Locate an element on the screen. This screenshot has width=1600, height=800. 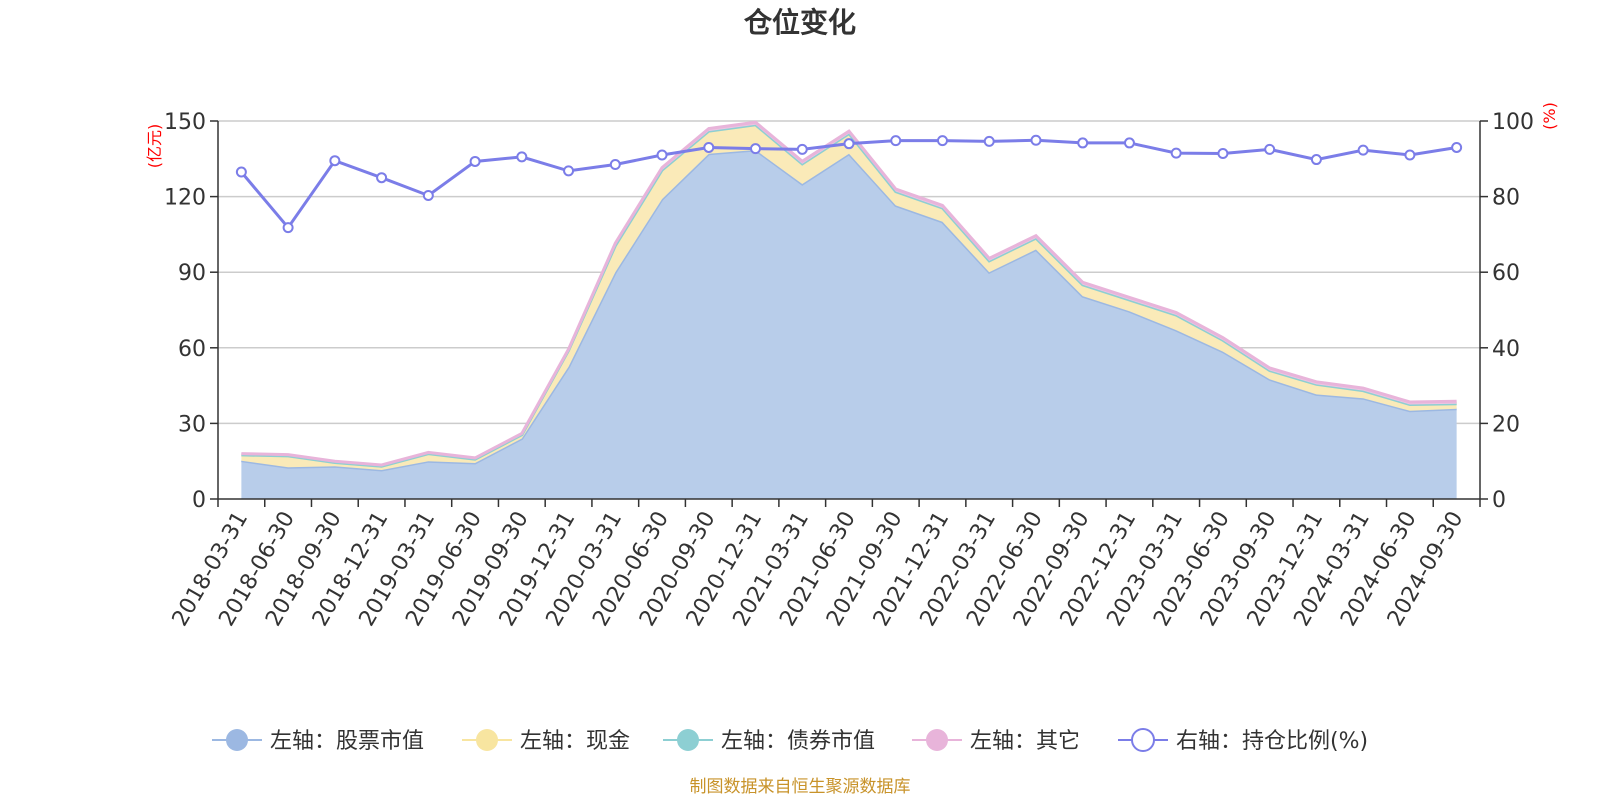
right-axis-tick-label: 60 is located at coordinates (1506, 273).